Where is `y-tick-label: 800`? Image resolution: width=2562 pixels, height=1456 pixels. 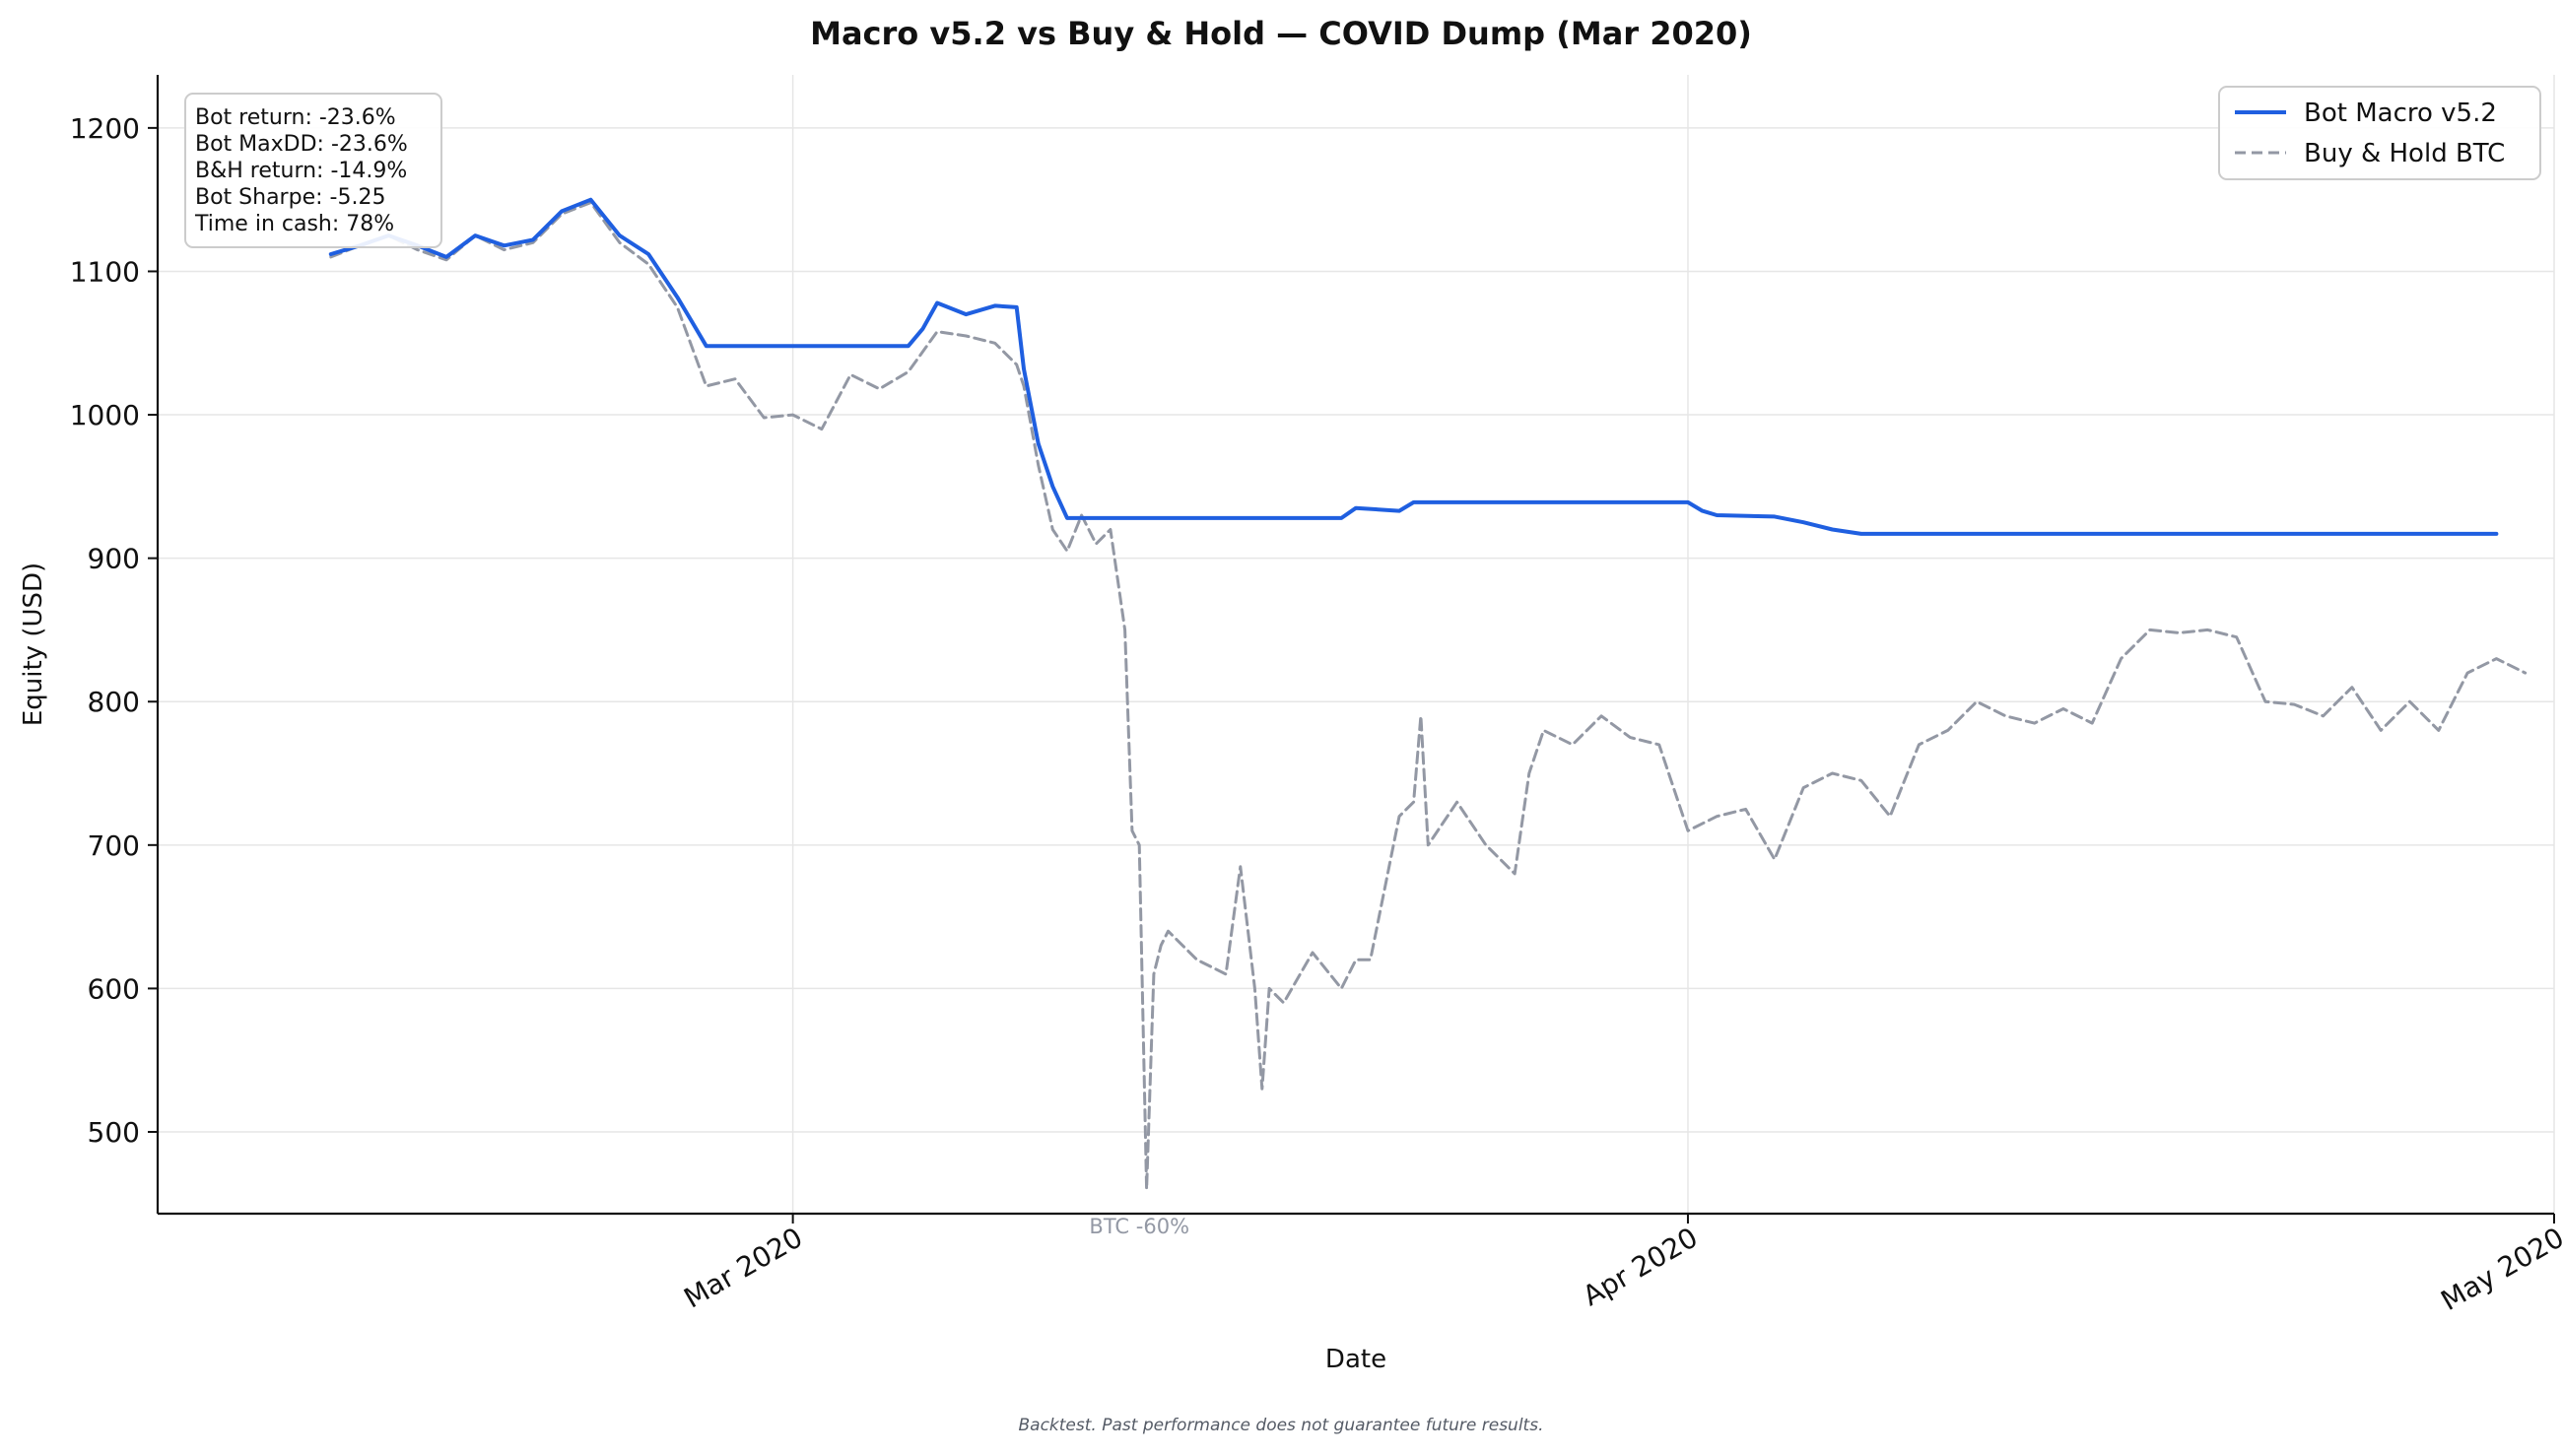 y-tick-label: 800 is located at coordinates (114, 702).